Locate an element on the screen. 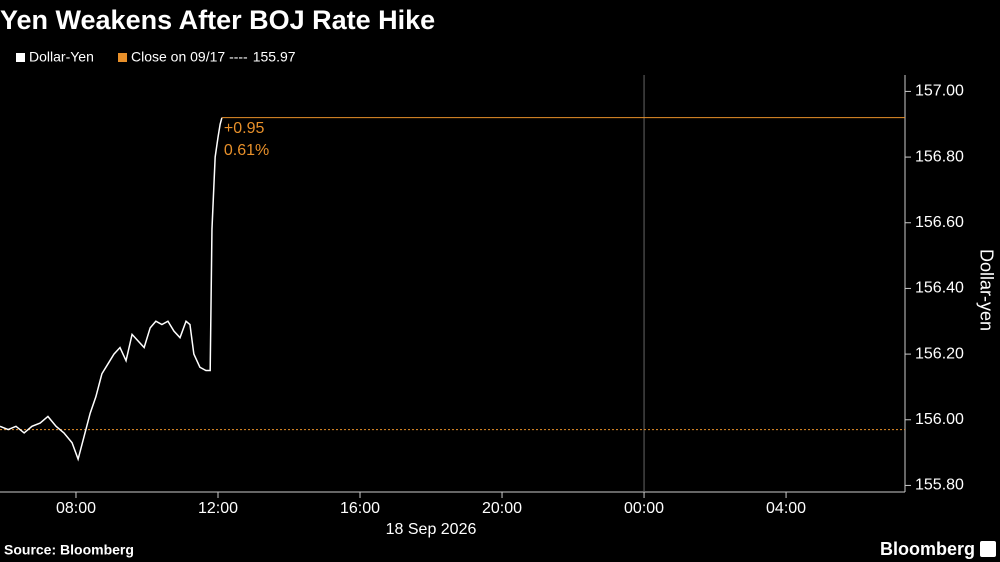 The height and width of the screenshot is (562, 1000). y-tick-label: 156.00 is located at coordinates (939, 419).